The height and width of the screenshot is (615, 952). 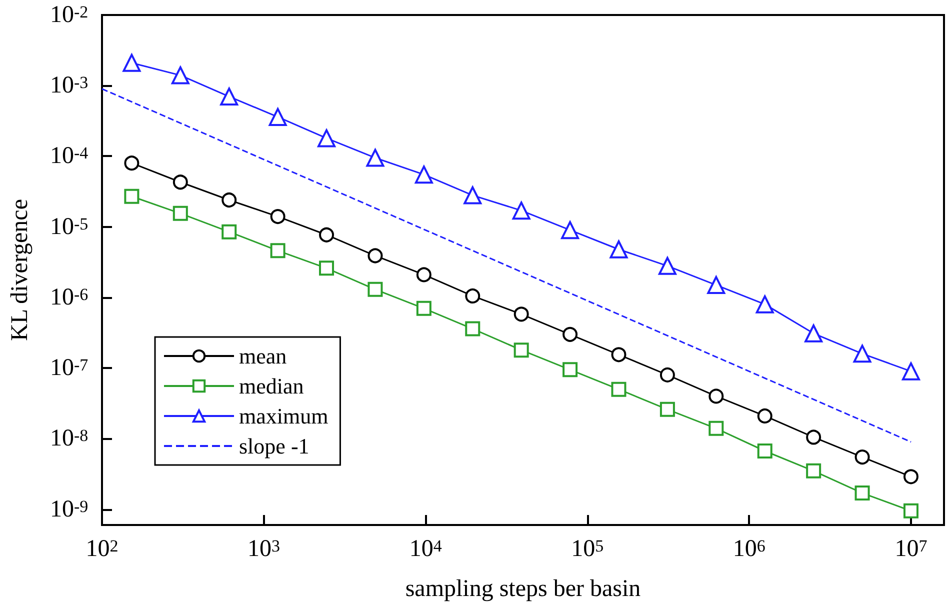 What do you see at coordinates (263, 356) in the screenshot?
I see `legend-label: mean` at bounding box center [263, 356].